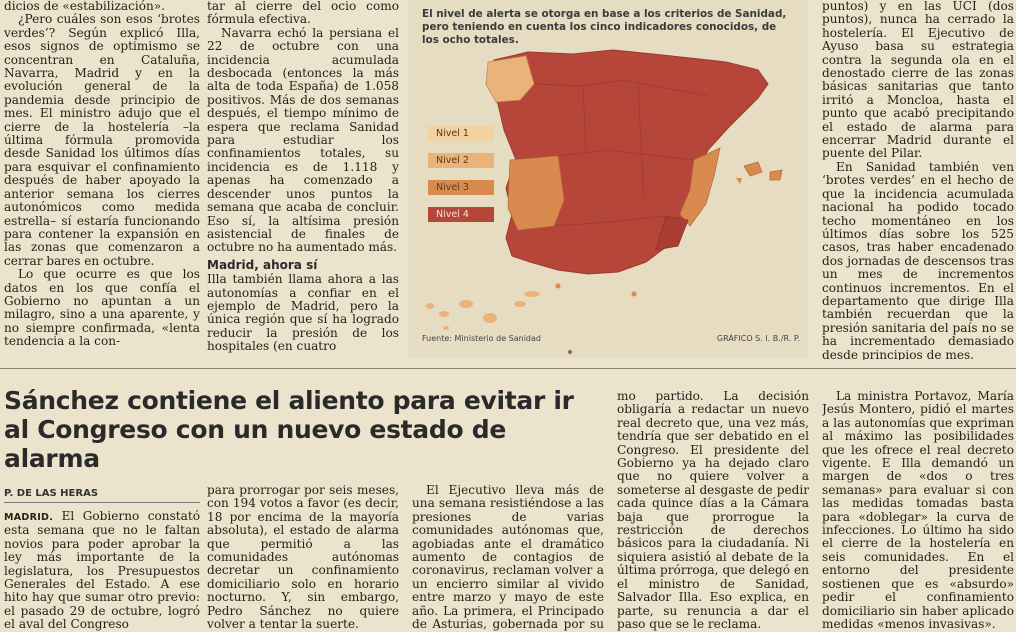 Image resolution: width=1016 pixels, height=632 pixels. Describe the element at coordinates (262, 264) in the screenshot. I see `subheading: Madrid, ahora sí` at that location.